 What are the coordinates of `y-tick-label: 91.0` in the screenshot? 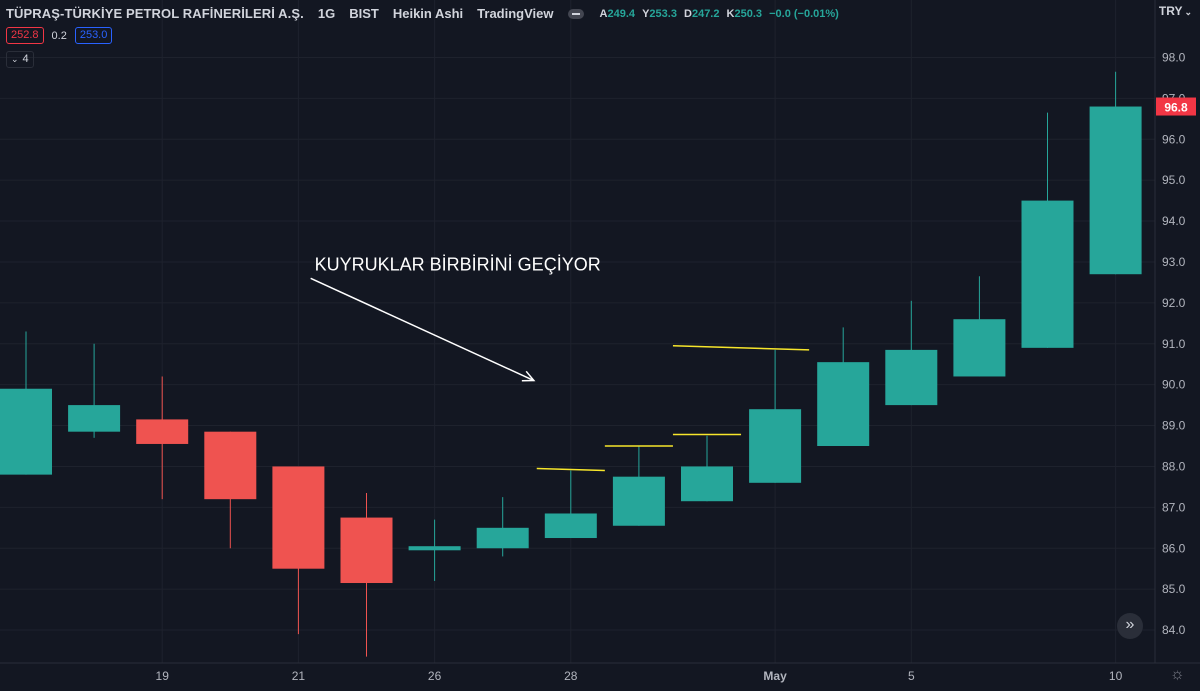 It's located at (1174, 344).